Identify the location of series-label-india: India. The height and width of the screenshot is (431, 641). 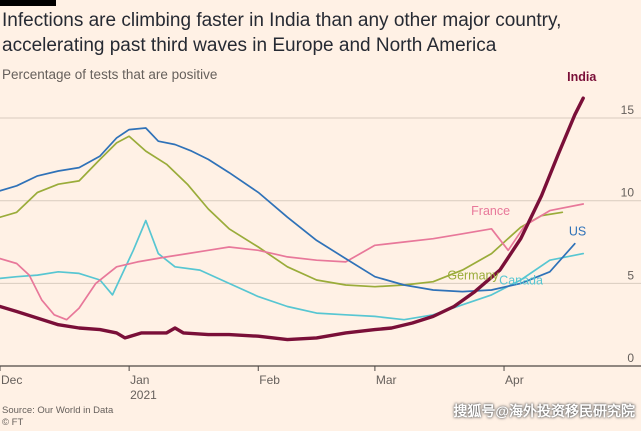
(582, 77).